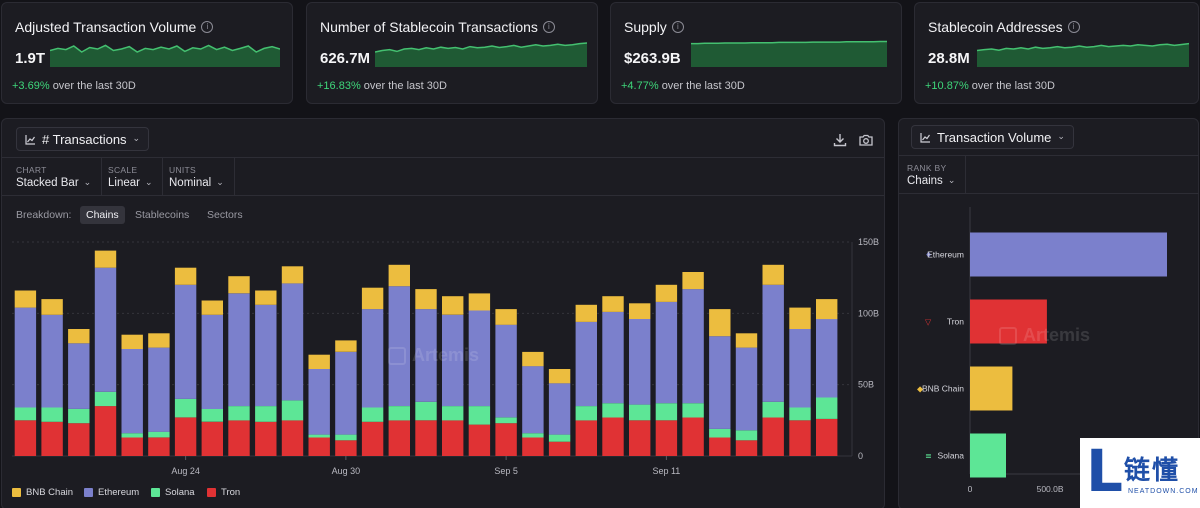  What do you see at coordinates (840, 140) in the screenshot?
I see `download-icon` at bounding box center [840, 140].